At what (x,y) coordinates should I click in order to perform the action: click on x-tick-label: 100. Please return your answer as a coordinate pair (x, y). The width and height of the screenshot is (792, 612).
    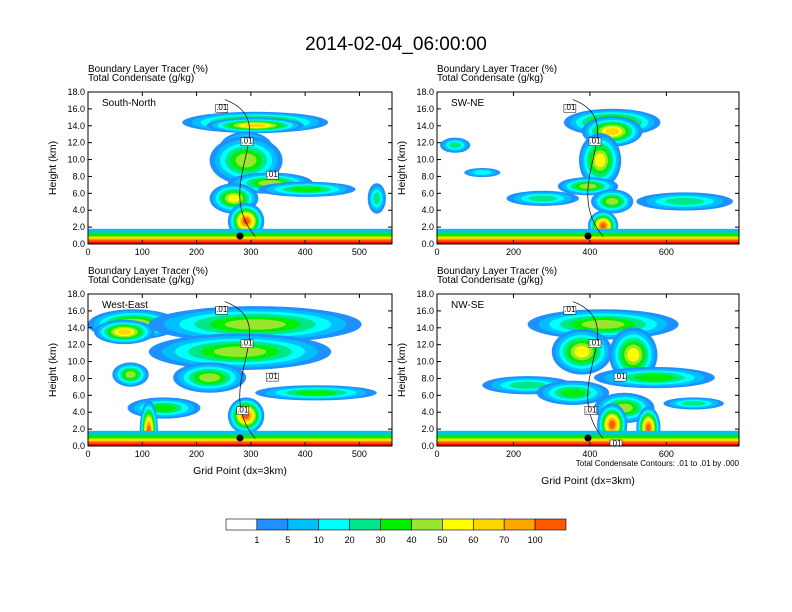
    Looking at the image, I should click on (142, 252).